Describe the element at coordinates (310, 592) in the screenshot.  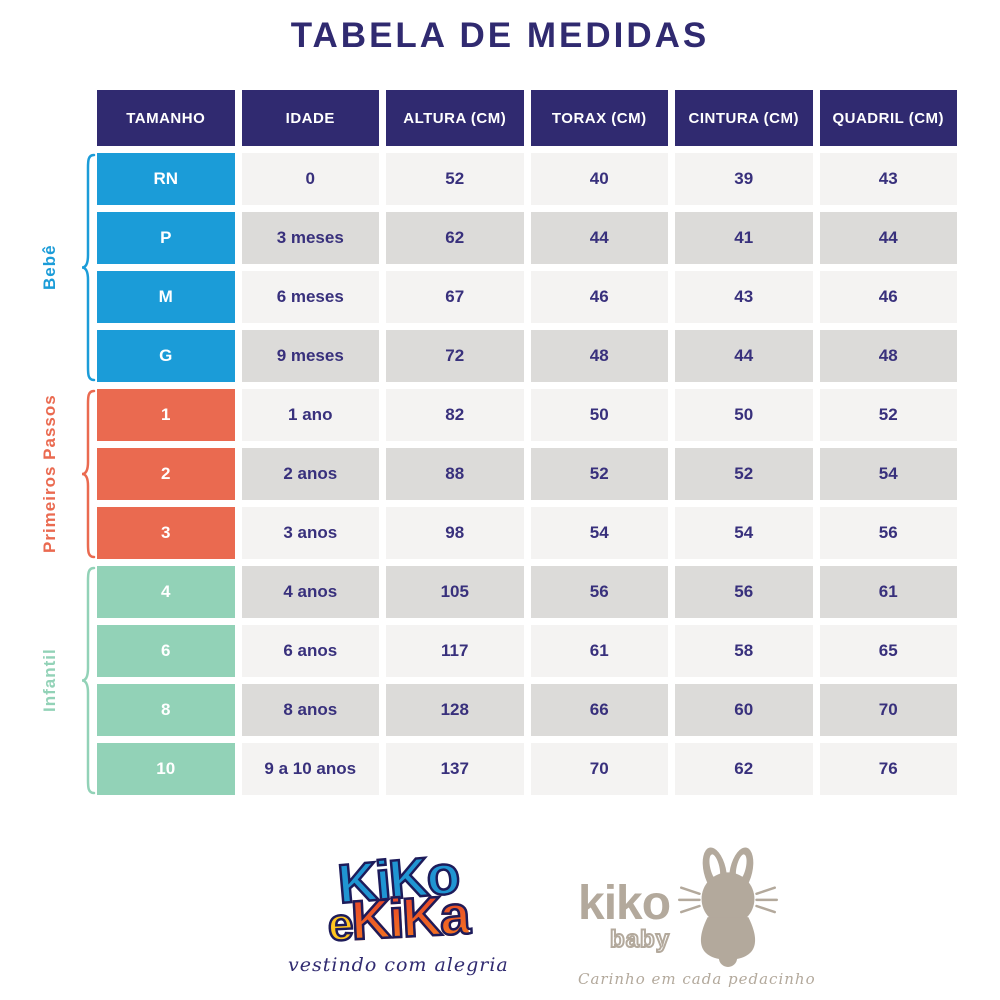
I see `idade-cell: 4 anos` at that location.